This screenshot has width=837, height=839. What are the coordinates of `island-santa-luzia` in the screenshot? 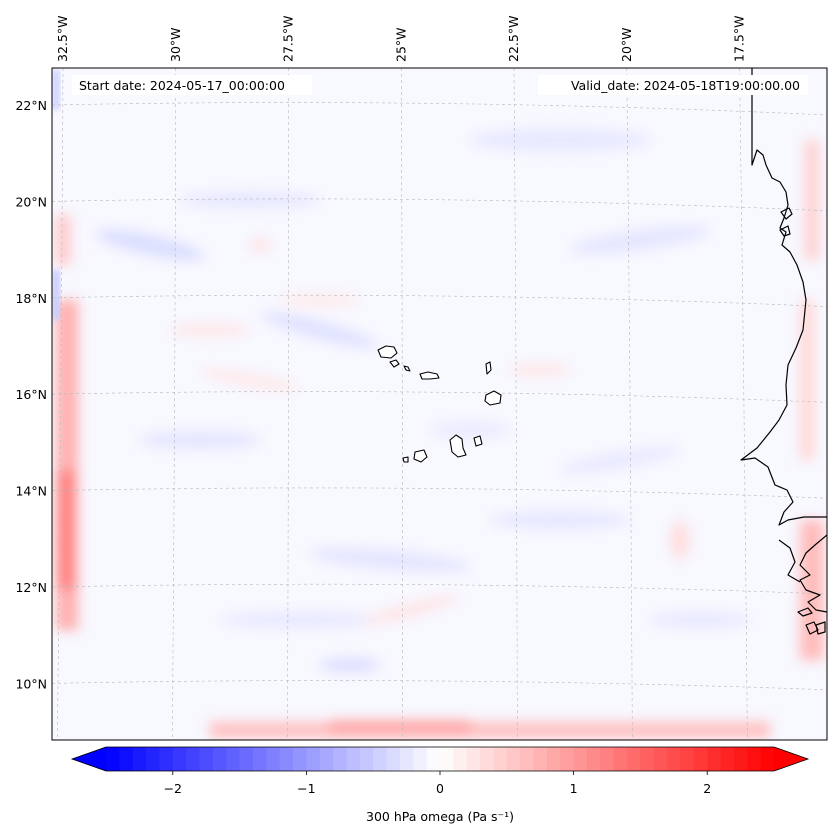 It's located at (407, 368).